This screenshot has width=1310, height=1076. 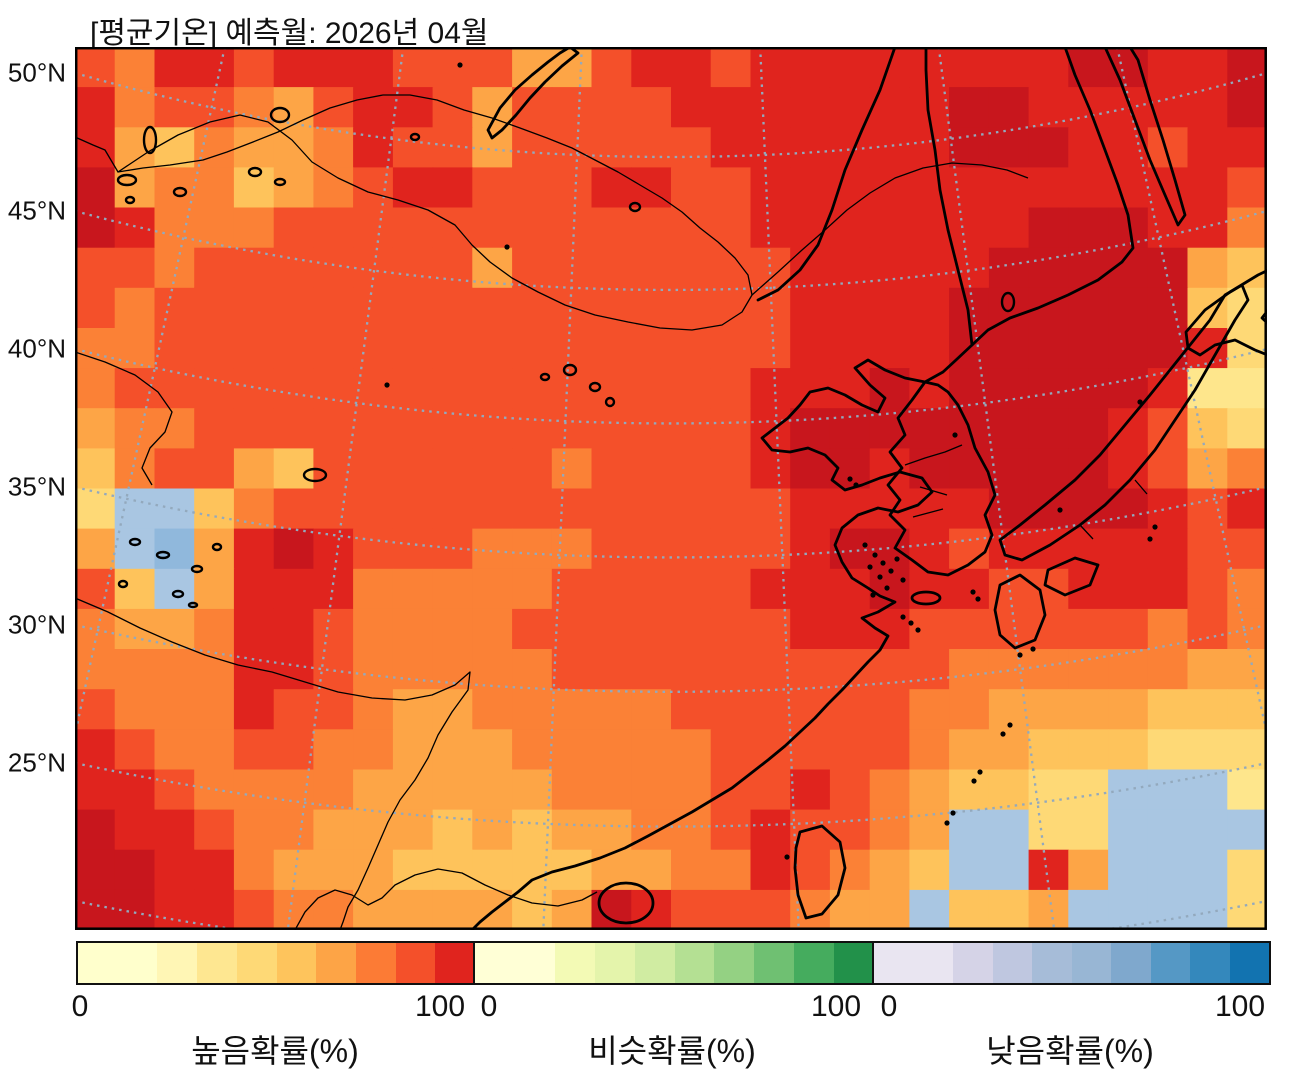 I want to click on colorbar-below-normal, so click(x=1071, y=963).